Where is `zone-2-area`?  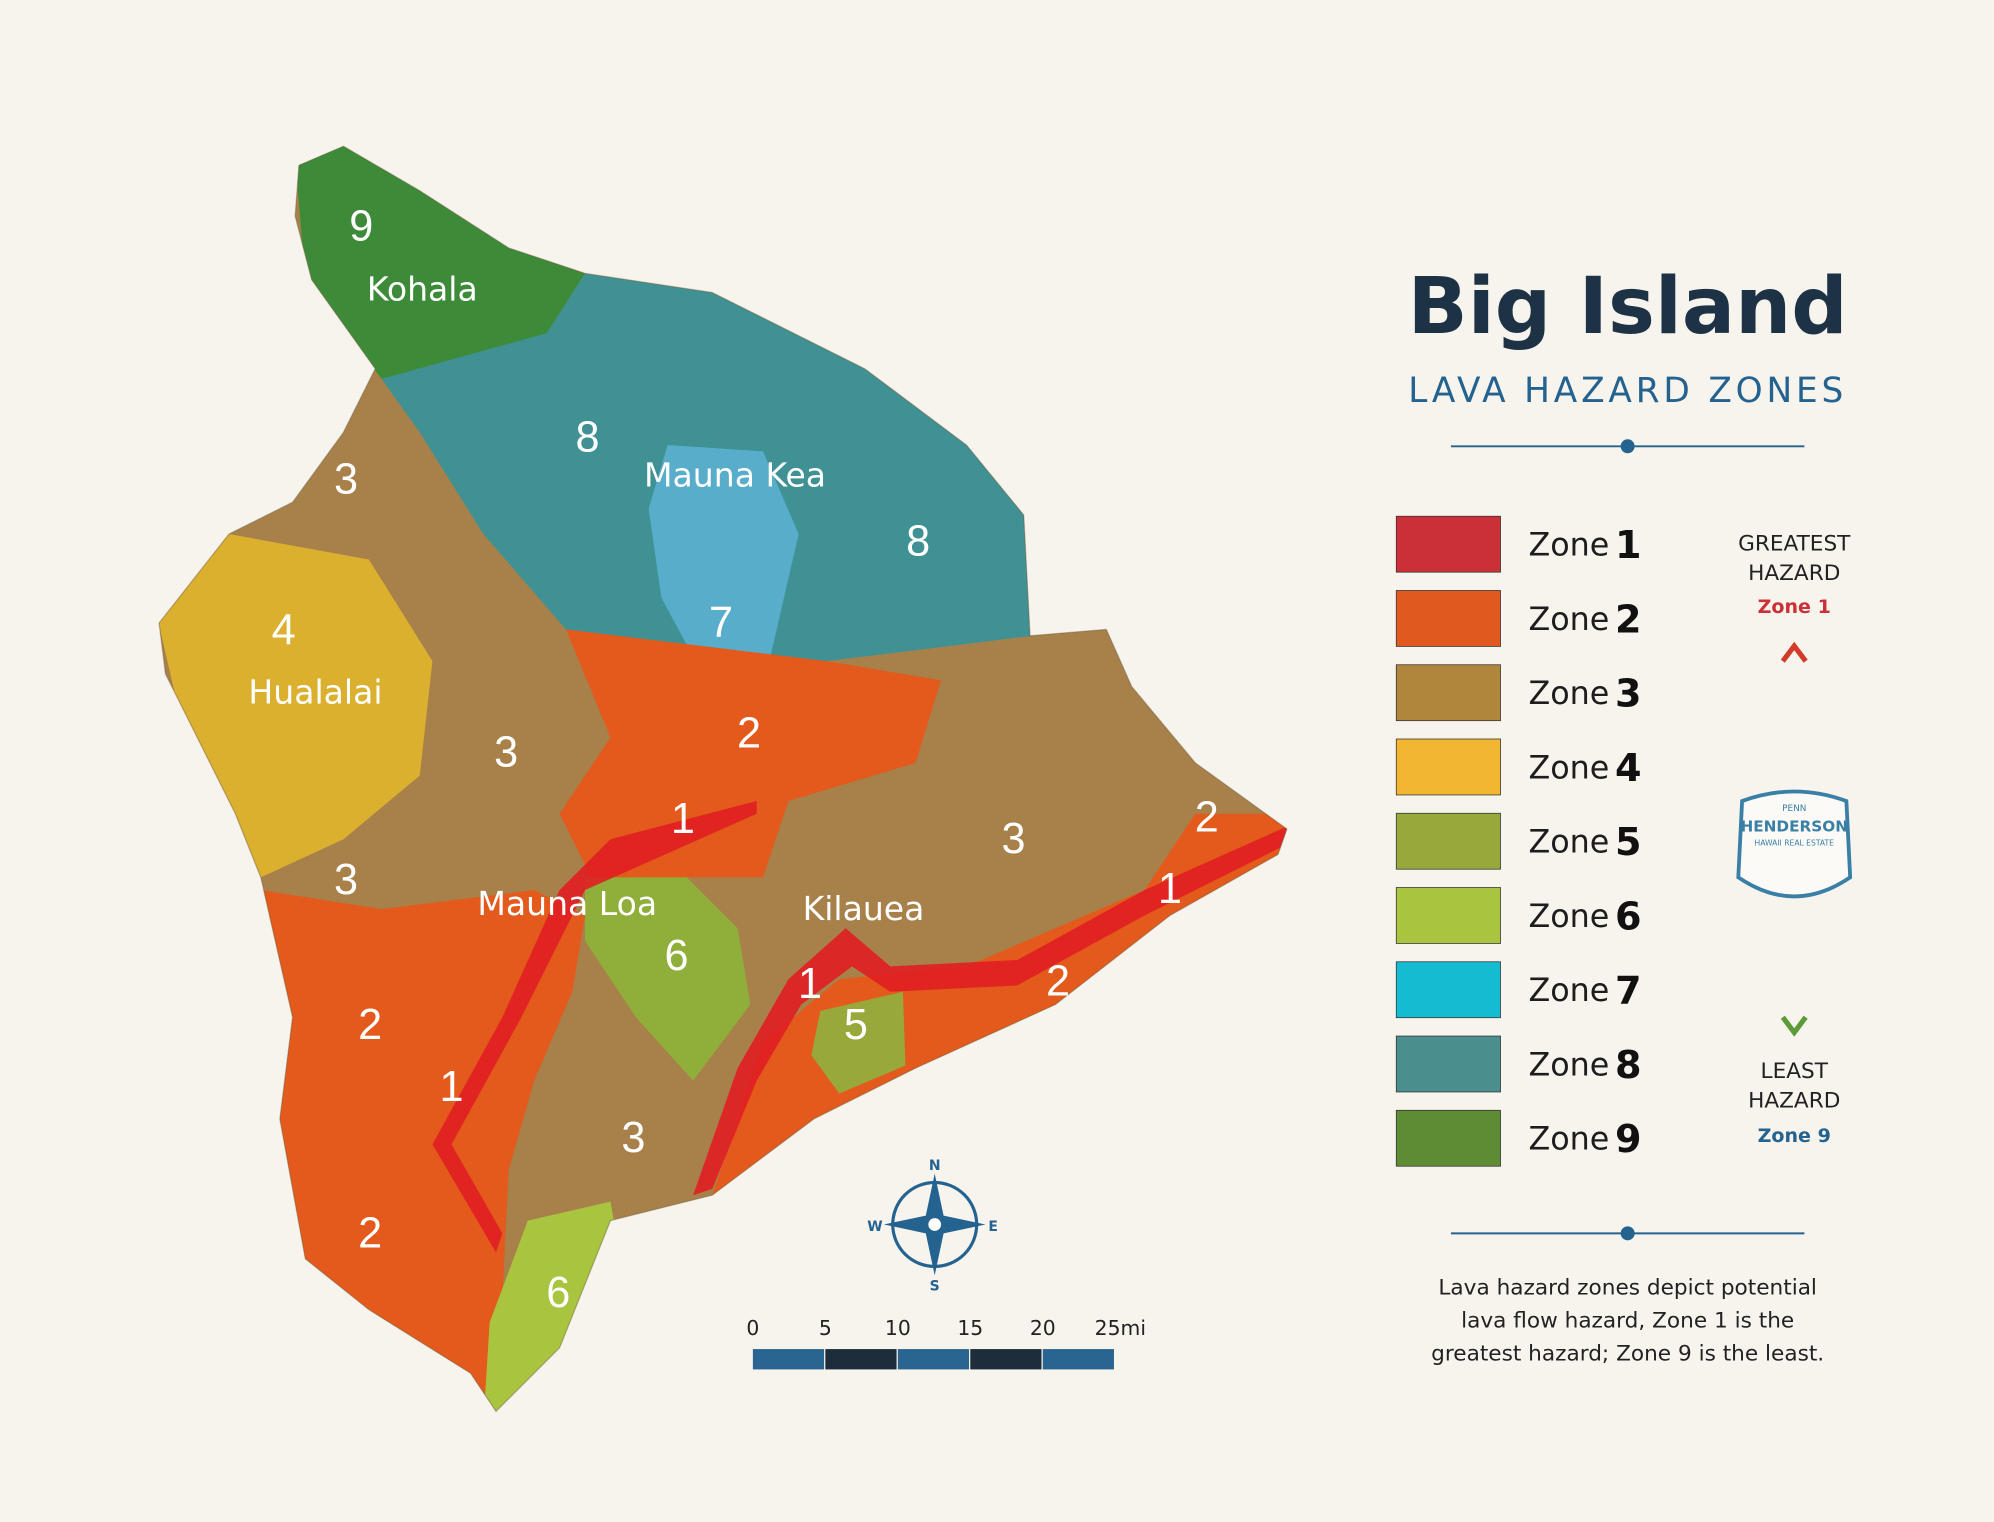
zone-2-area is located at coordinates (750, 760).